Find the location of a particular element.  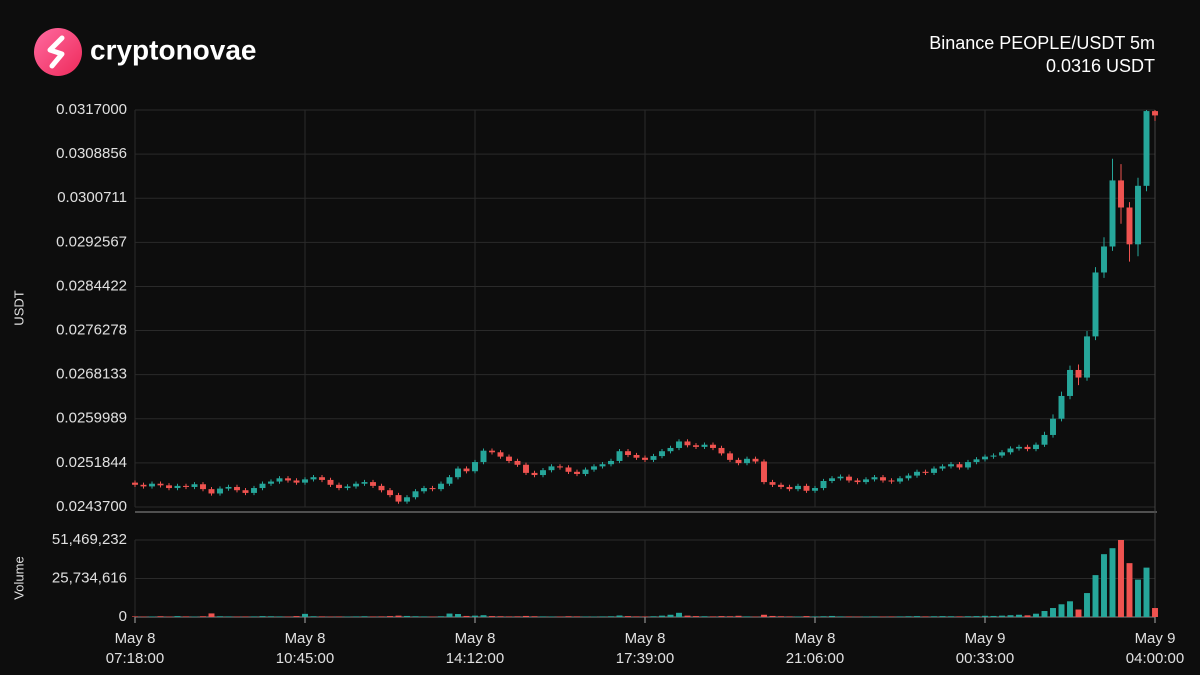

x-tick-label: May 8 07:18:00 is located at coordinates (135, 648).